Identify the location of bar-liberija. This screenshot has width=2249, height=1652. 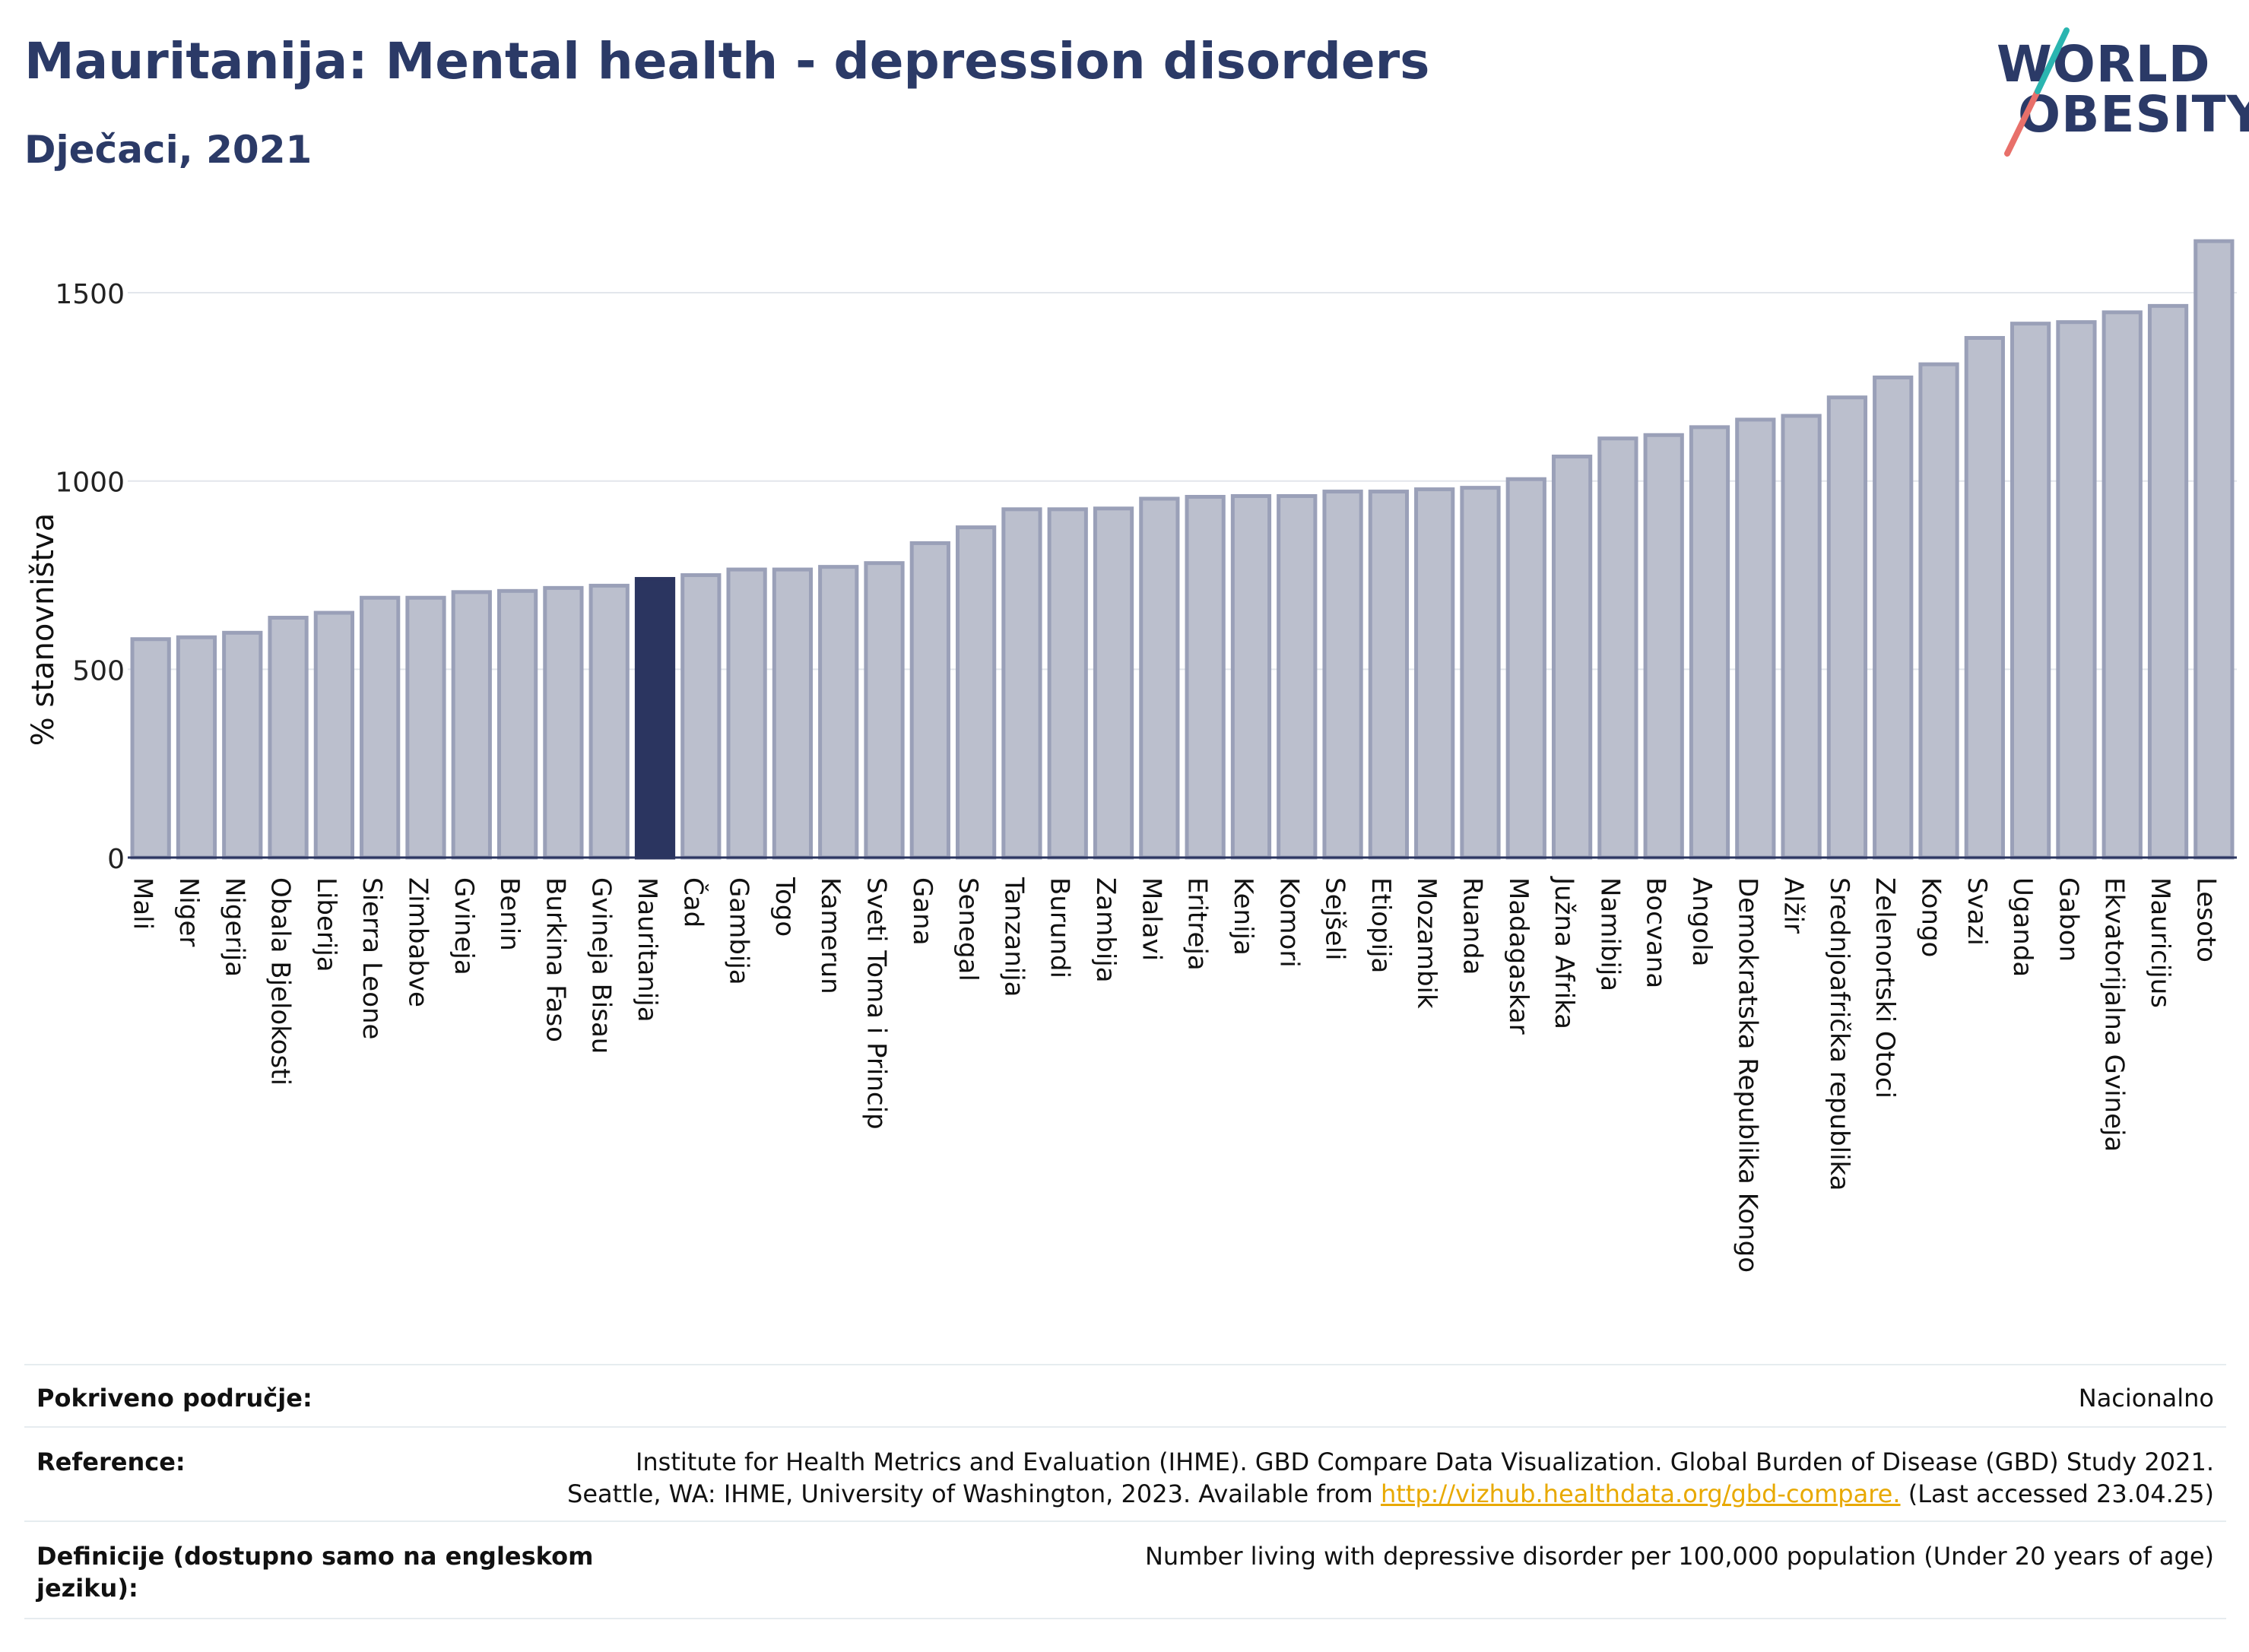
(333, 735).